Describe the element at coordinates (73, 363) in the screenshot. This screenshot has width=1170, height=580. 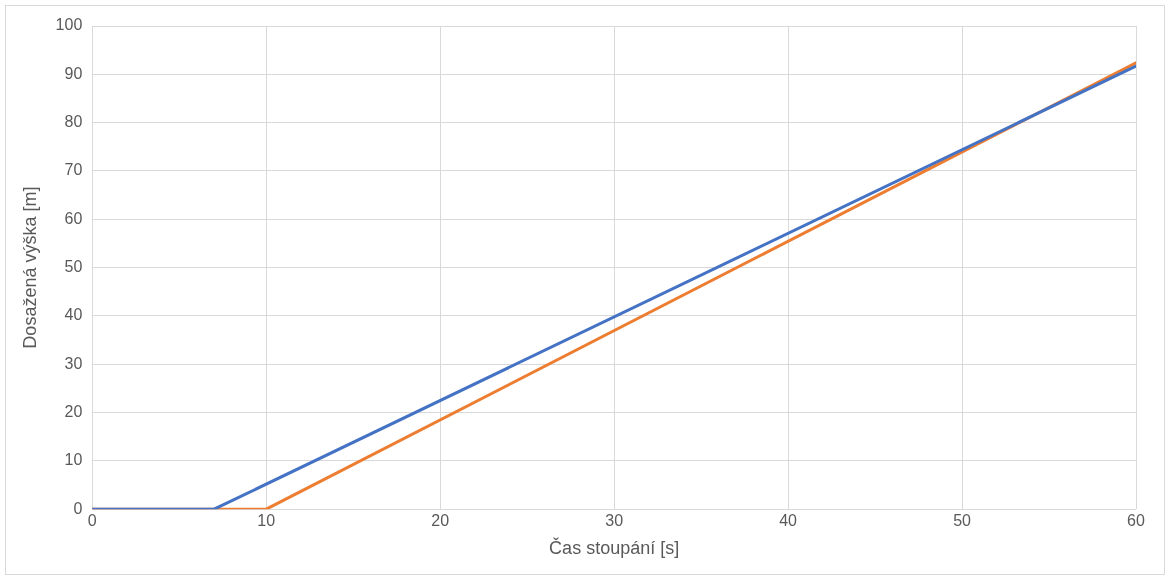
I see `y-tick-label: 30` at that location.